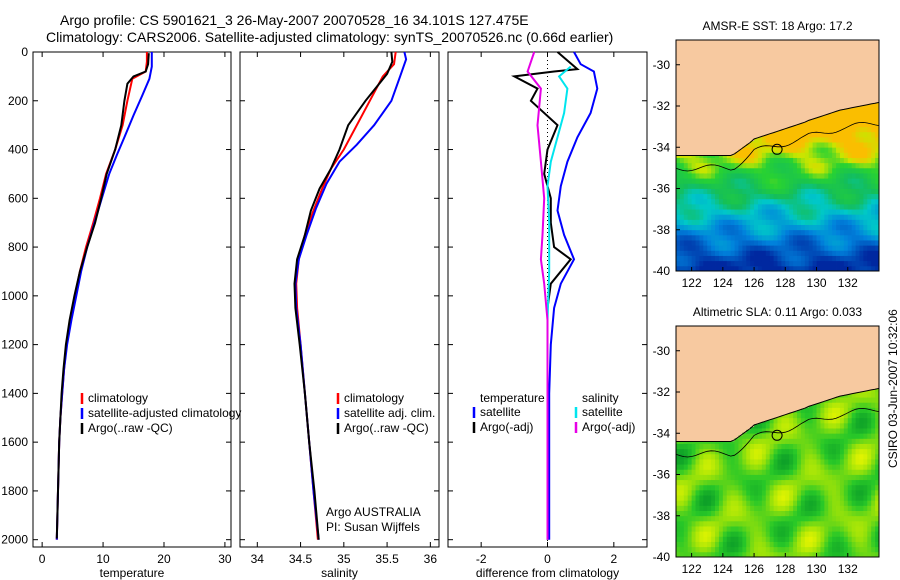  What do you see at coordinates (500, 412) in the screenshot?
I see `difference-legend-temp-satellite-label: satellite` at bounding box center [500, 412].